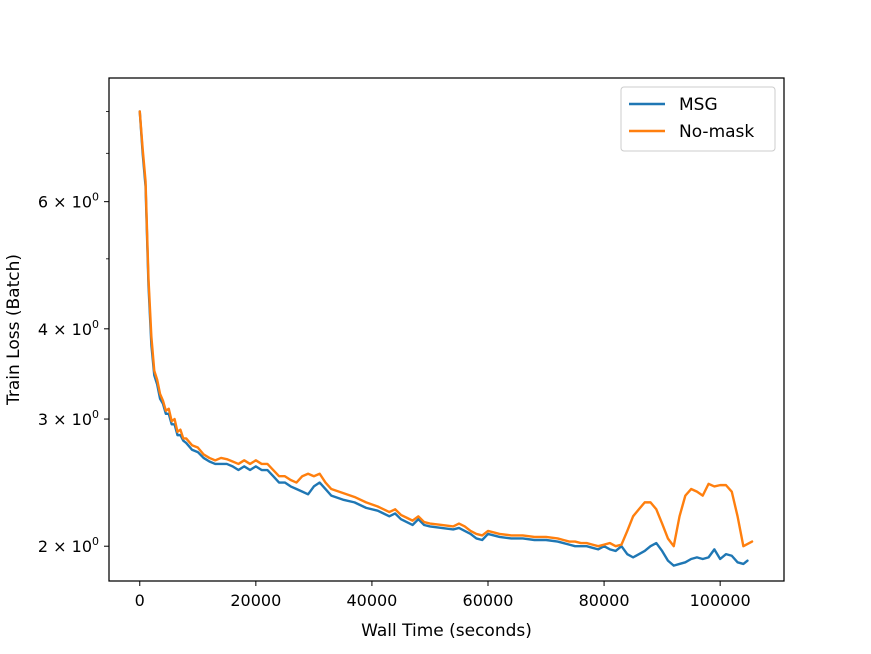 Image resolution: width=871 pixels, height=654 pixels. Describe the element at coordinates (698, 119) in the screenshot. I see `legend: MSG No-mask` at that location.